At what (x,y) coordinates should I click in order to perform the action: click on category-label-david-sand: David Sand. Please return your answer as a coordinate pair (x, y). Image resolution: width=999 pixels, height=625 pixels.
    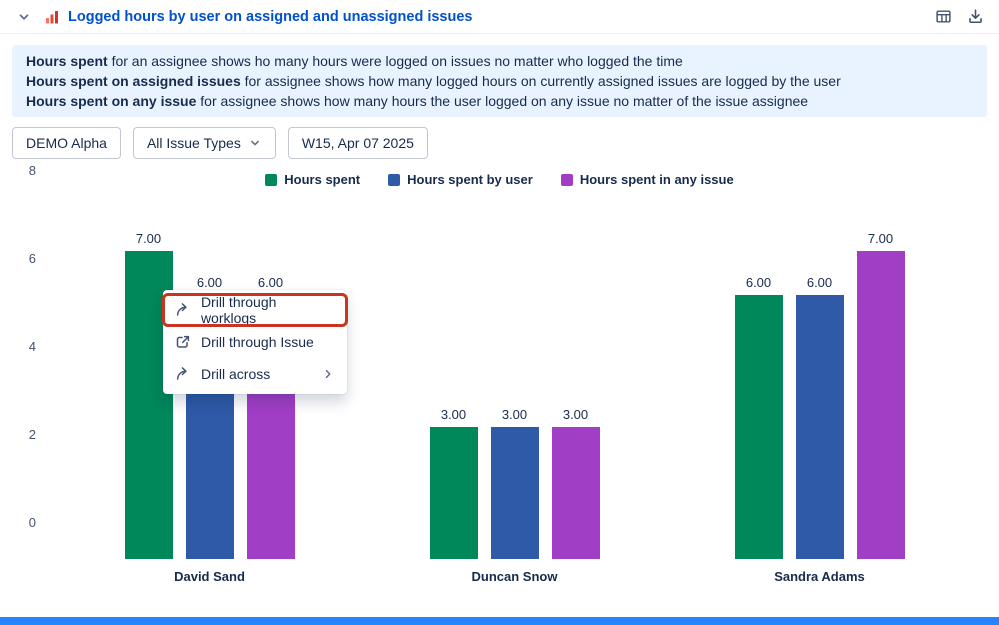
    Looking at the image, I should click on (209, 576).